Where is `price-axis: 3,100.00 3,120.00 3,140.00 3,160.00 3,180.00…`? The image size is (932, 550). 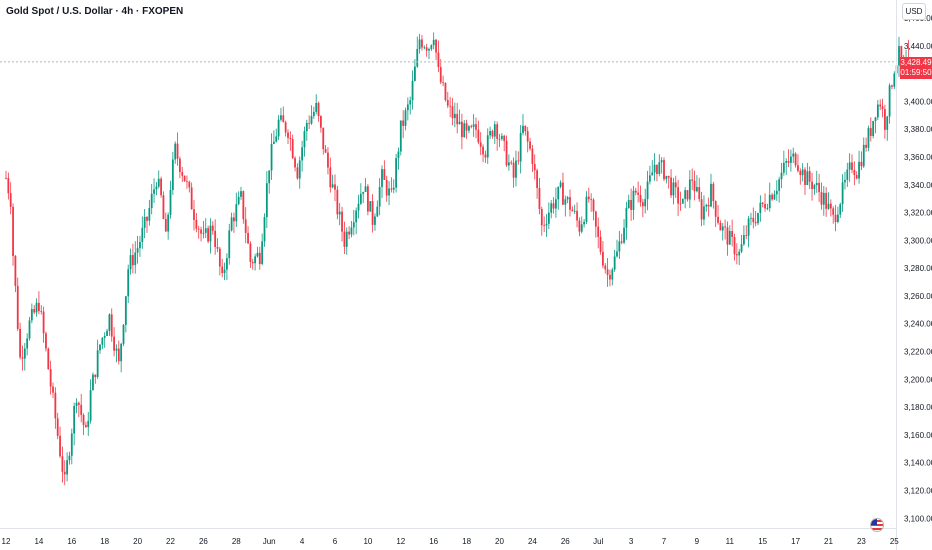
price-axis: 3,100.00 3,120.00 3,140.00 3,160.00 3,180.00… is located at coordinates (918, 268).